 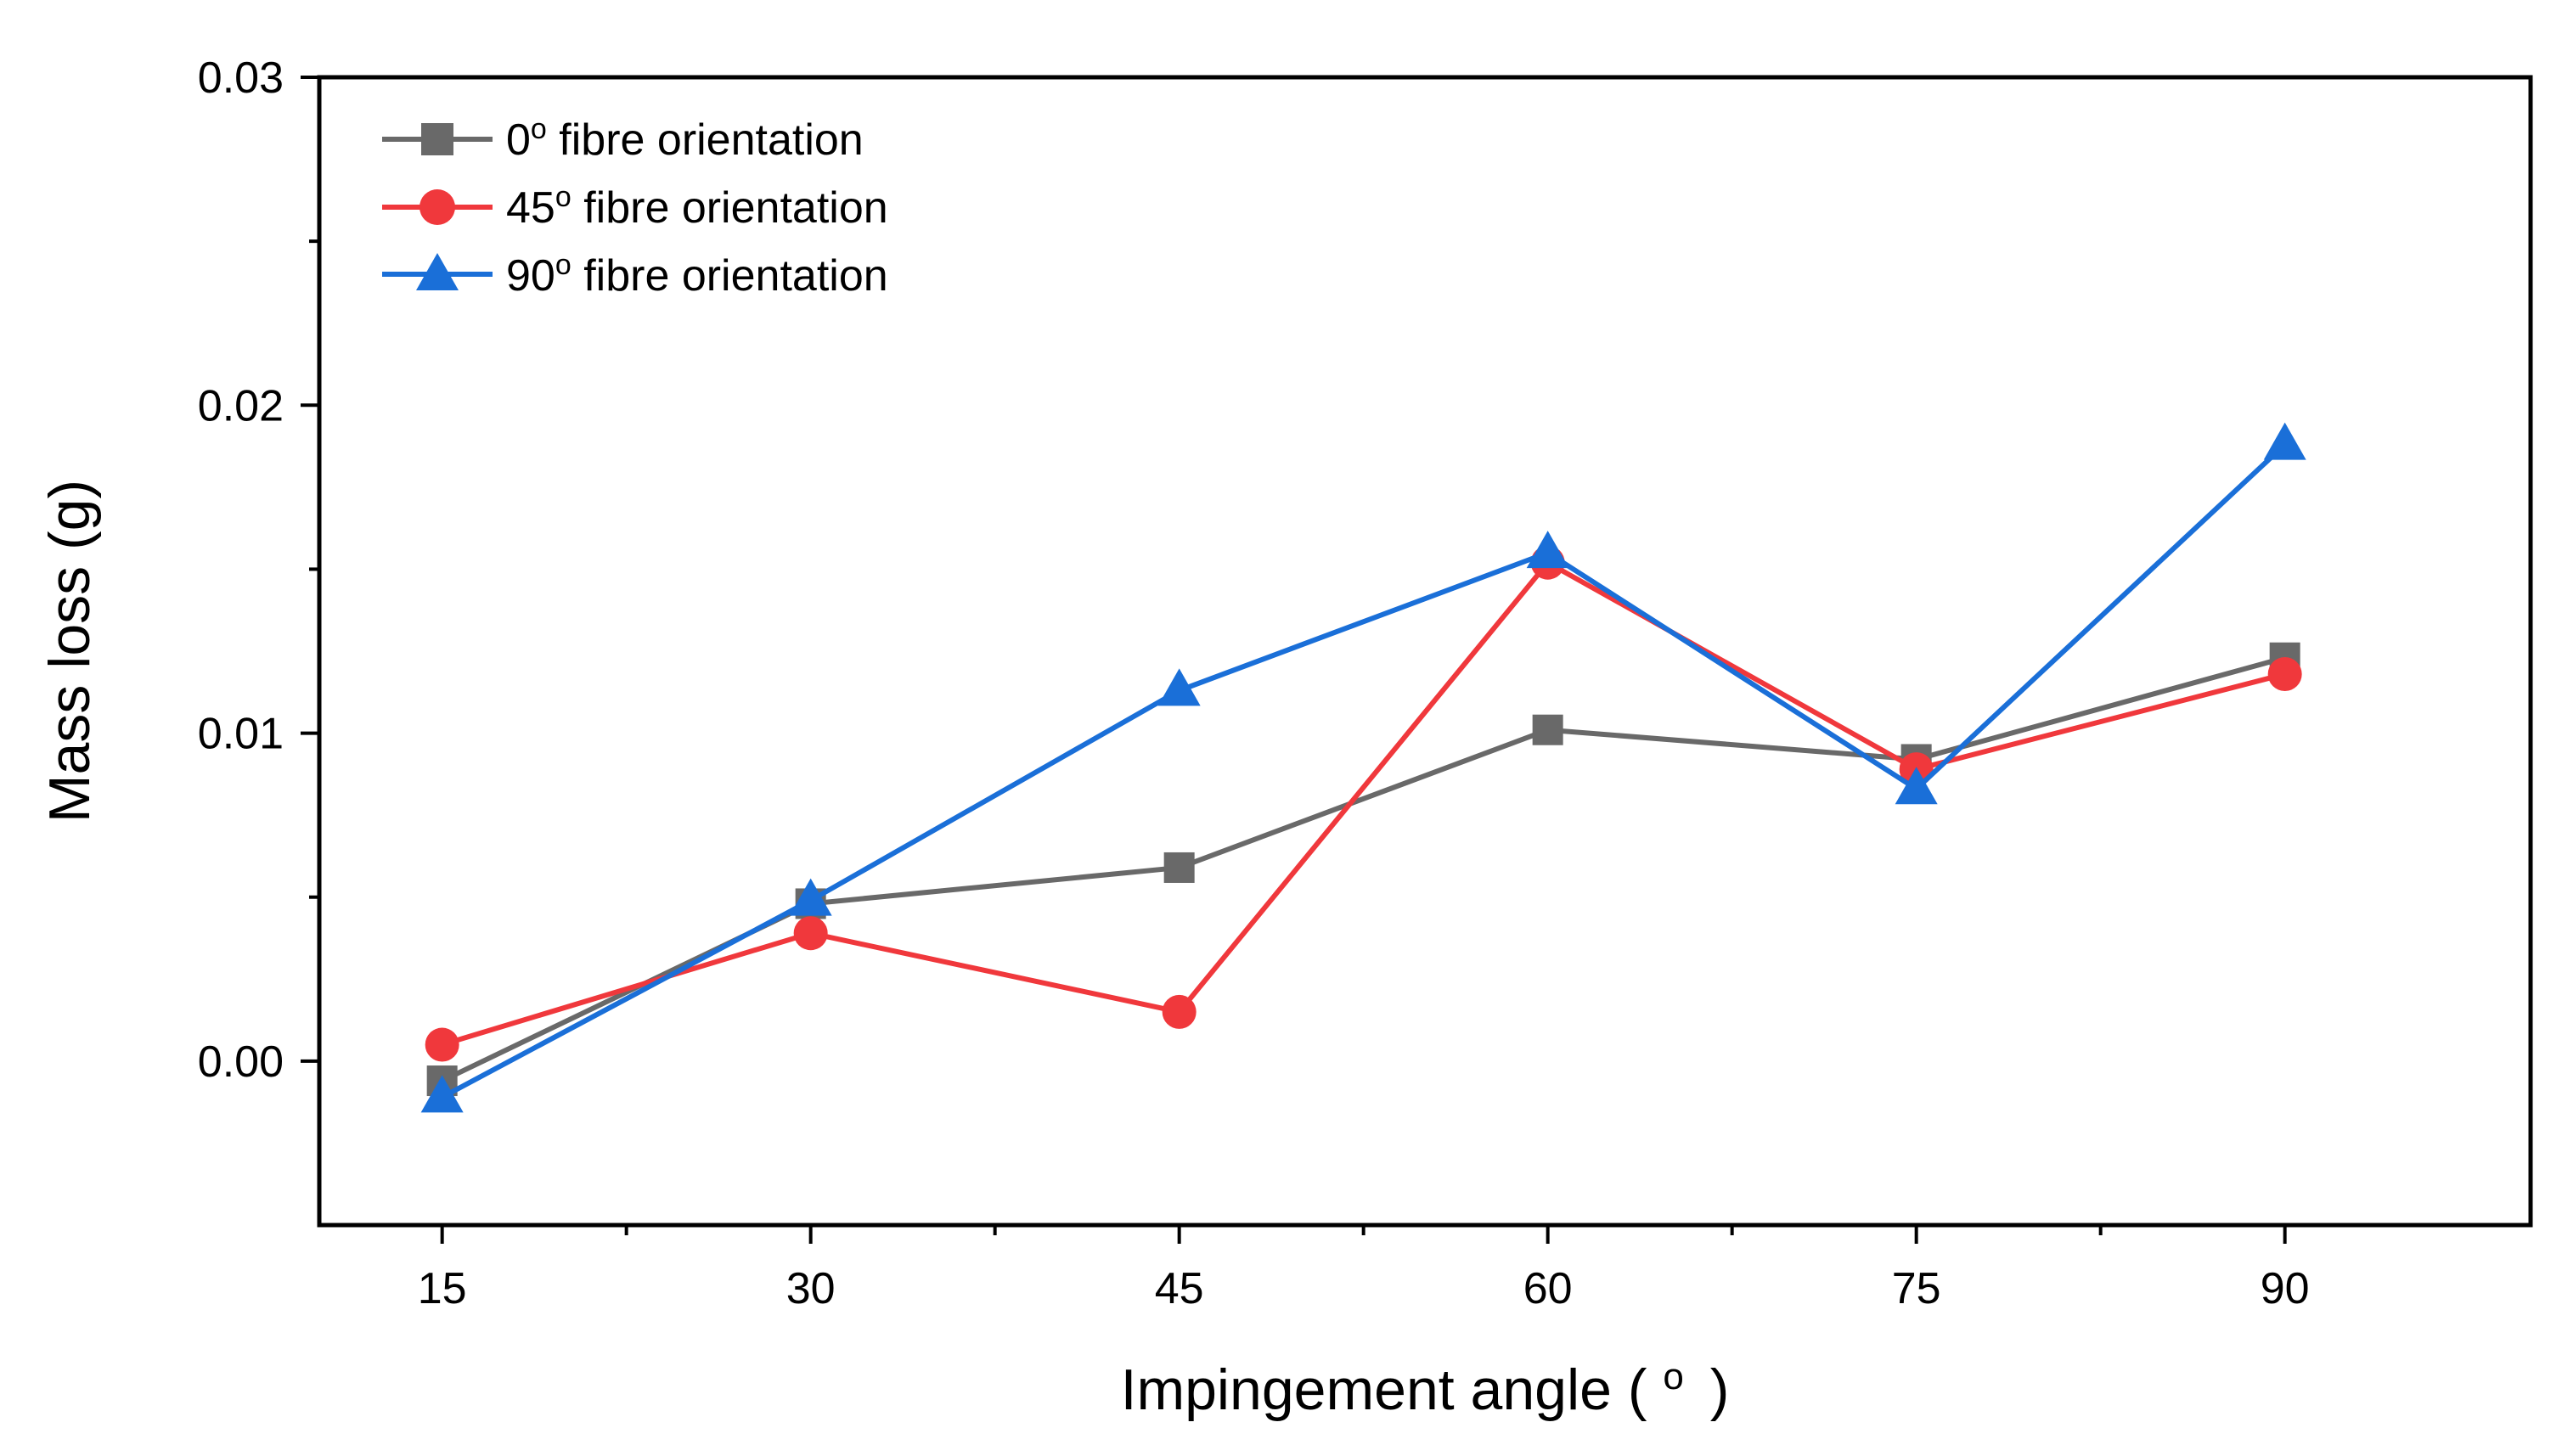 I want to click on x-tick-label: 60, so click(x=1548, y=1288).